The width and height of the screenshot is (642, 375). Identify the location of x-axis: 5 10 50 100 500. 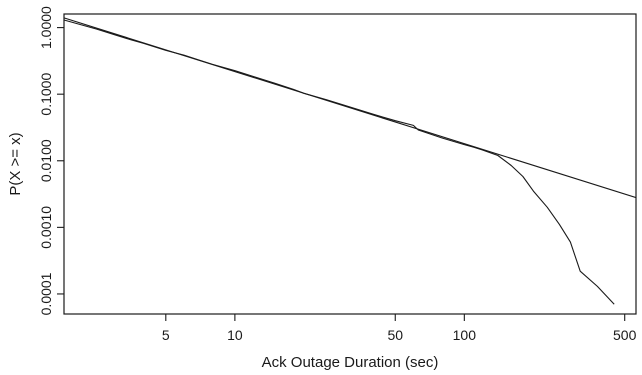
(399, 328).